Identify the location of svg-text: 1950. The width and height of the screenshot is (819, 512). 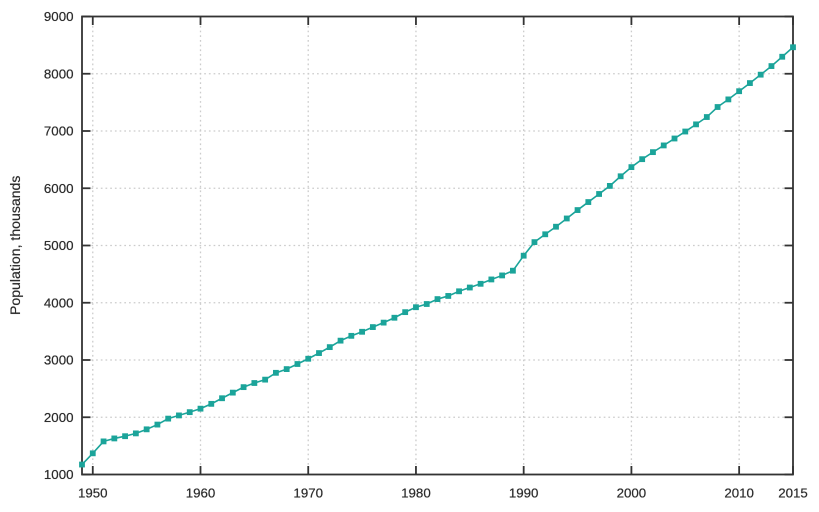
(93, 493).